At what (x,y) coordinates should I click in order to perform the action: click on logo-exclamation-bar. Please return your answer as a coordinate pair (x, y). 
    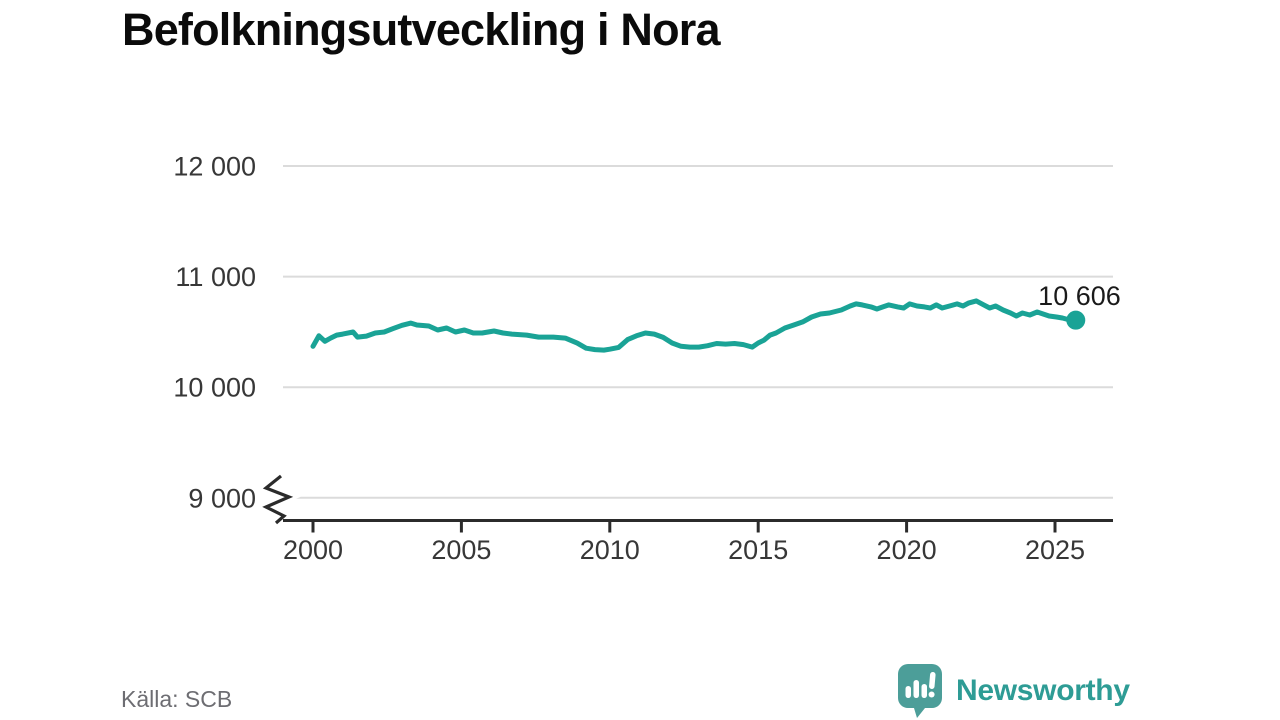
    Looking at the image, I should click on (932, 680).